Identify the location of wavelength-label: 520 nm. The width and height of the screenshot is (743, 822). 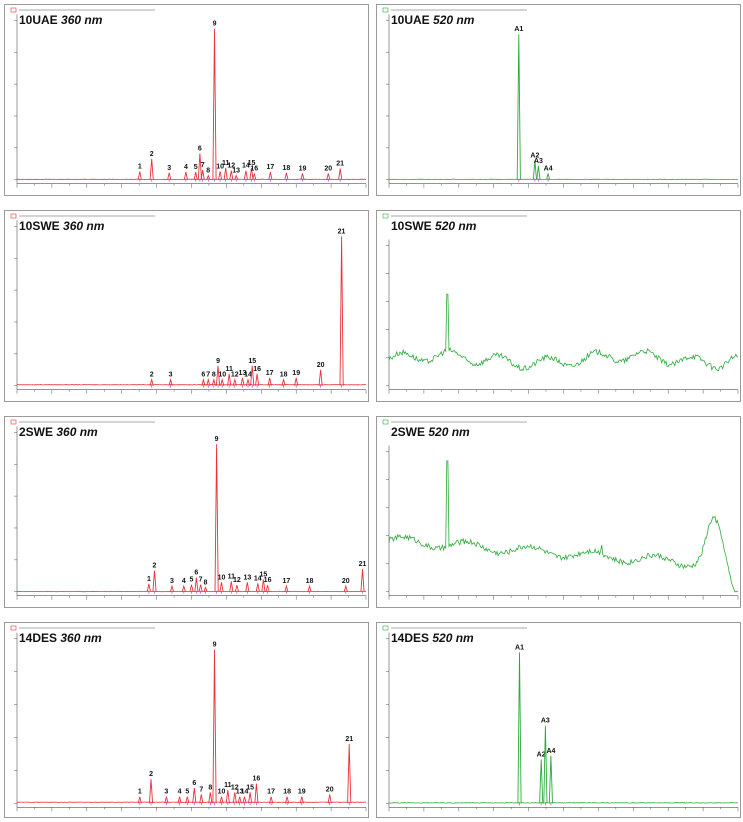
(456, 226).